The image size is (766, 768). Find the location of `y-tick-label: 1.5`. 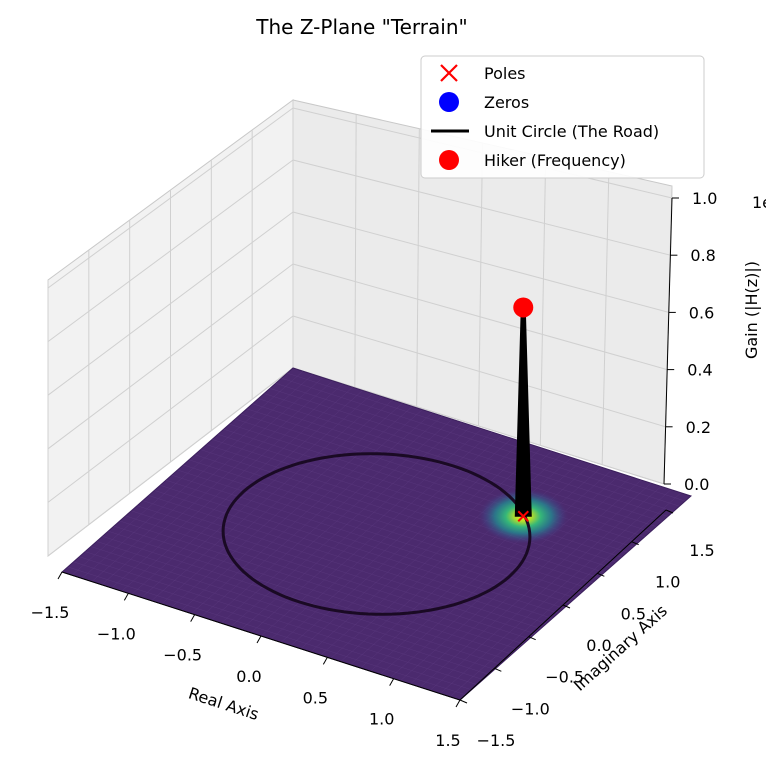

y-tick-label: 1.5 is located at coordinates (701, 550).